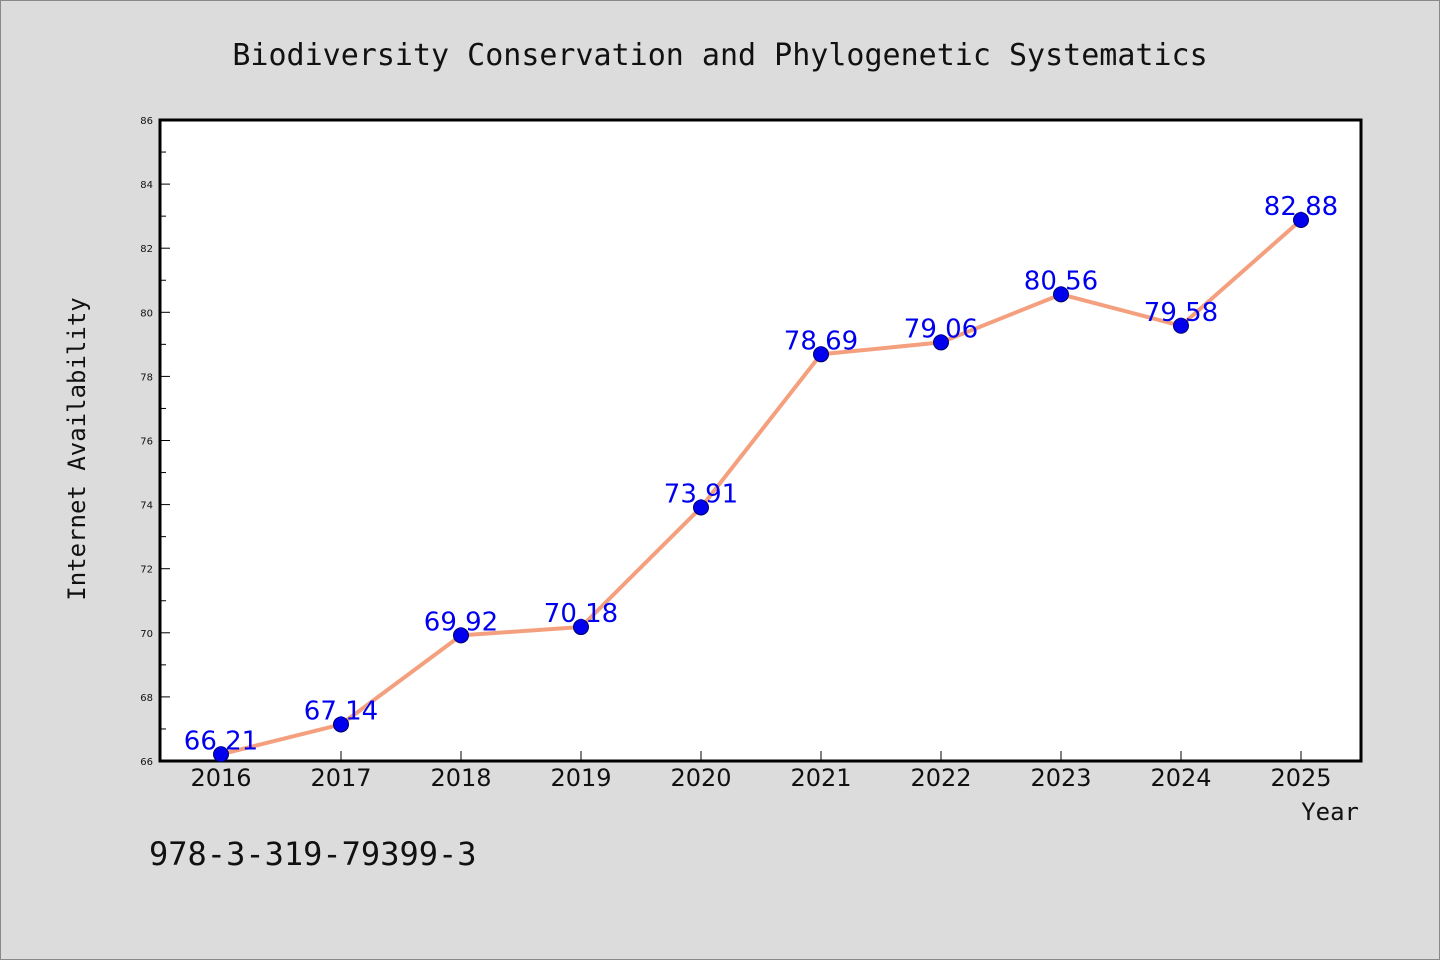 This screenshot has width=1440, height=960. I want to click on data-label: 79.58, so click(1181, 313).